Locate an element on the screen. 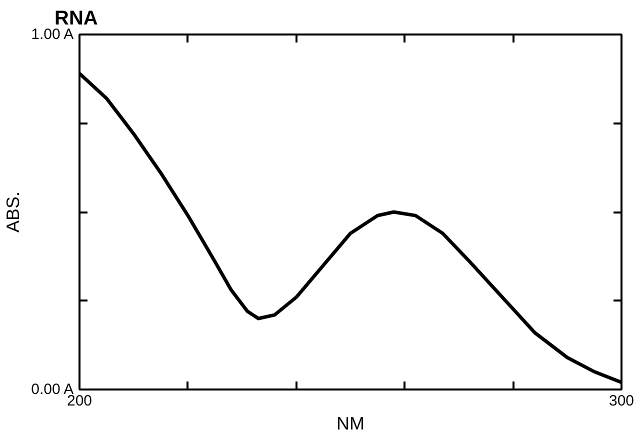 The image size is (641, 436). x-tick-label: 300 is located at coordinates (621, 401).